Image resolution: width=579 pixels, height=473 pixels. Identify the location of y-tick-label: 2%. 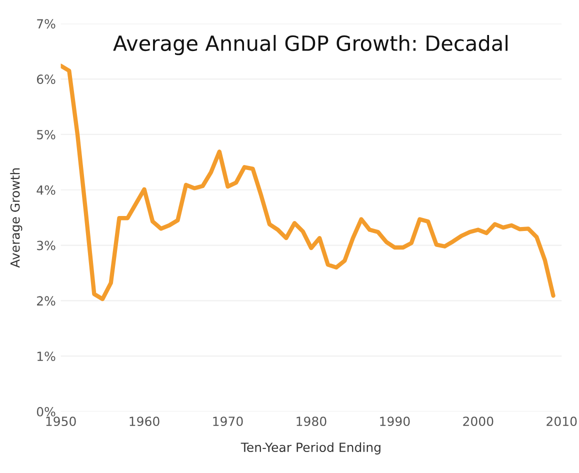
(46, 301).